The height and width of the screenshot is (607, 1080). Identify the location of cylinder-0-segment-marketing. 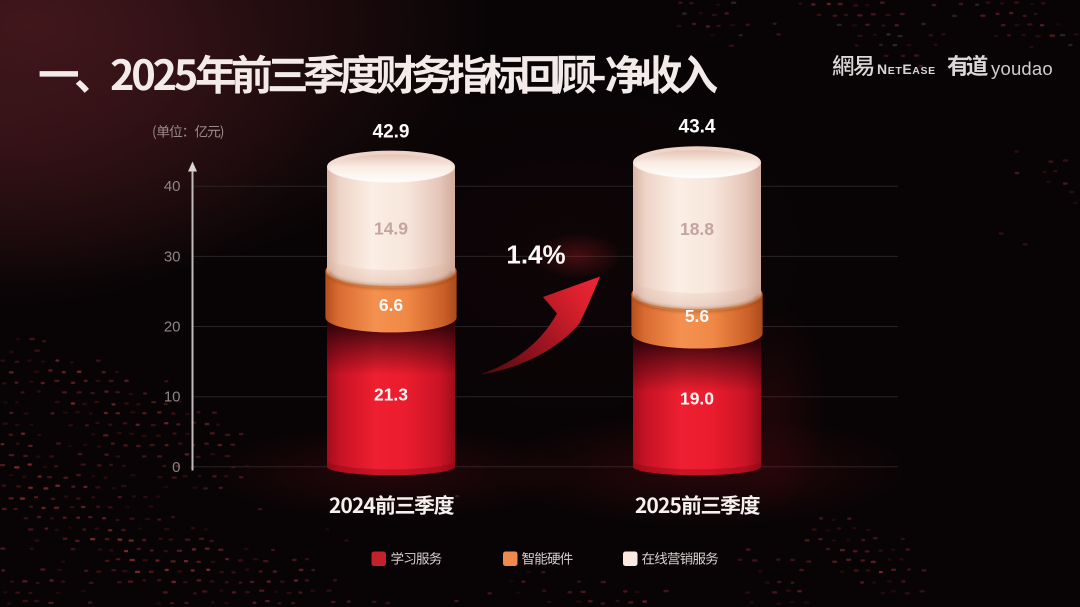
(391, 226).